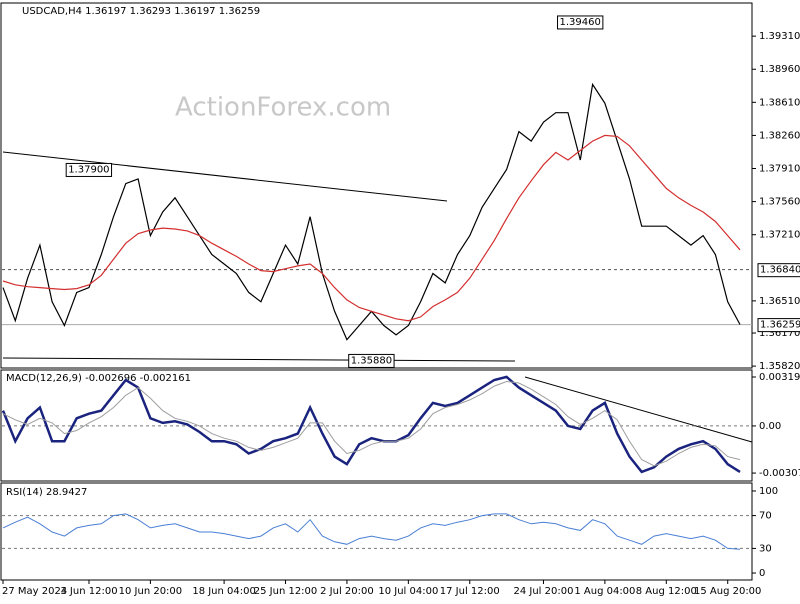 The height and width of the screenshot is (604, 800). I want to click on x-tick-label: 25 Jun 12:00, so click(286, 591).